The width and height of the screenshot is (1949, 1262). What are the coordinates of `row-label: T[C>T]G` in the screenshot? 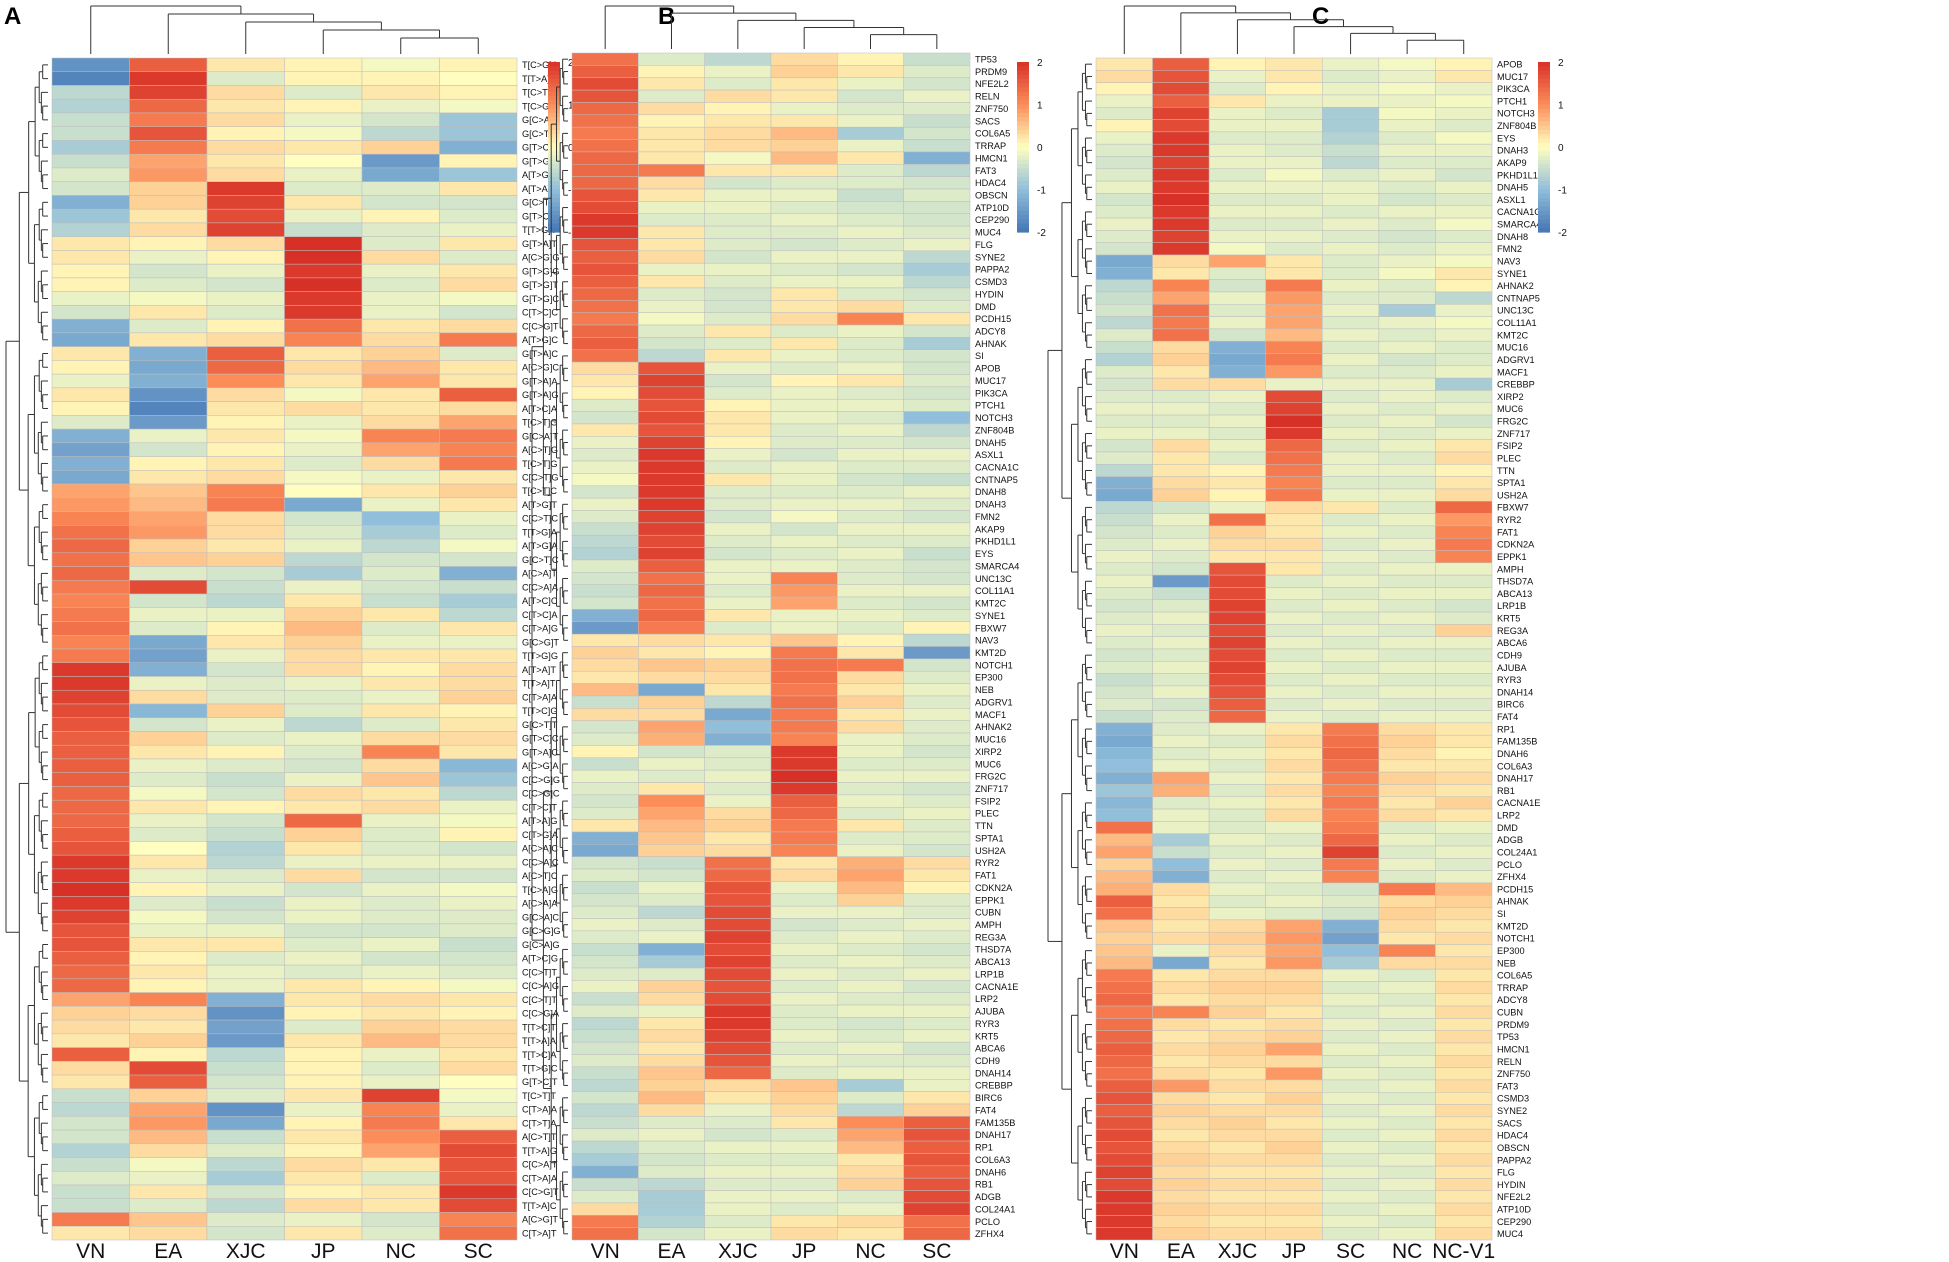 It's located at (539, 464).